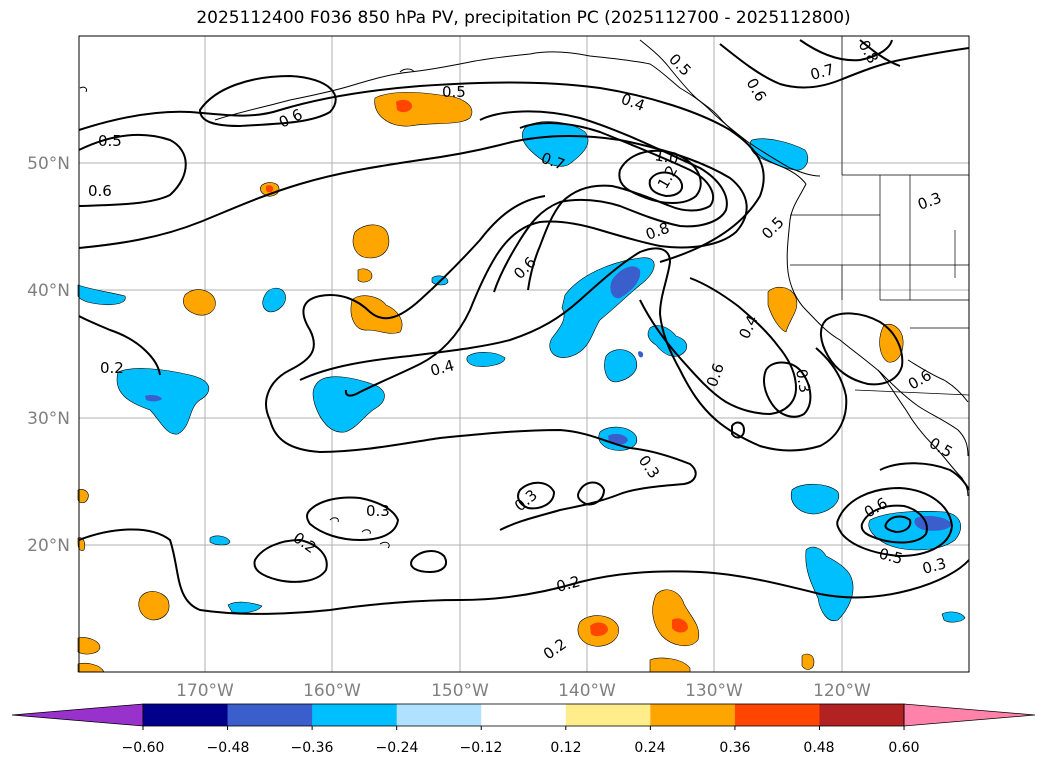 This screenshot has height=765, width=1047. What do you see at coordinates (77, 715) in the screenshot?
I see `colorbar-extend-min` at bounding box center [77, 715].